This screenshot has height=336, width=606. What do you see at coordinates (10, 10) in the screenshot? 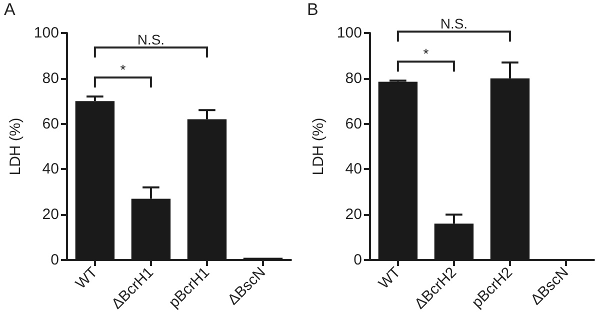
I see `chart-title: A` at bounding box center [10, 10].